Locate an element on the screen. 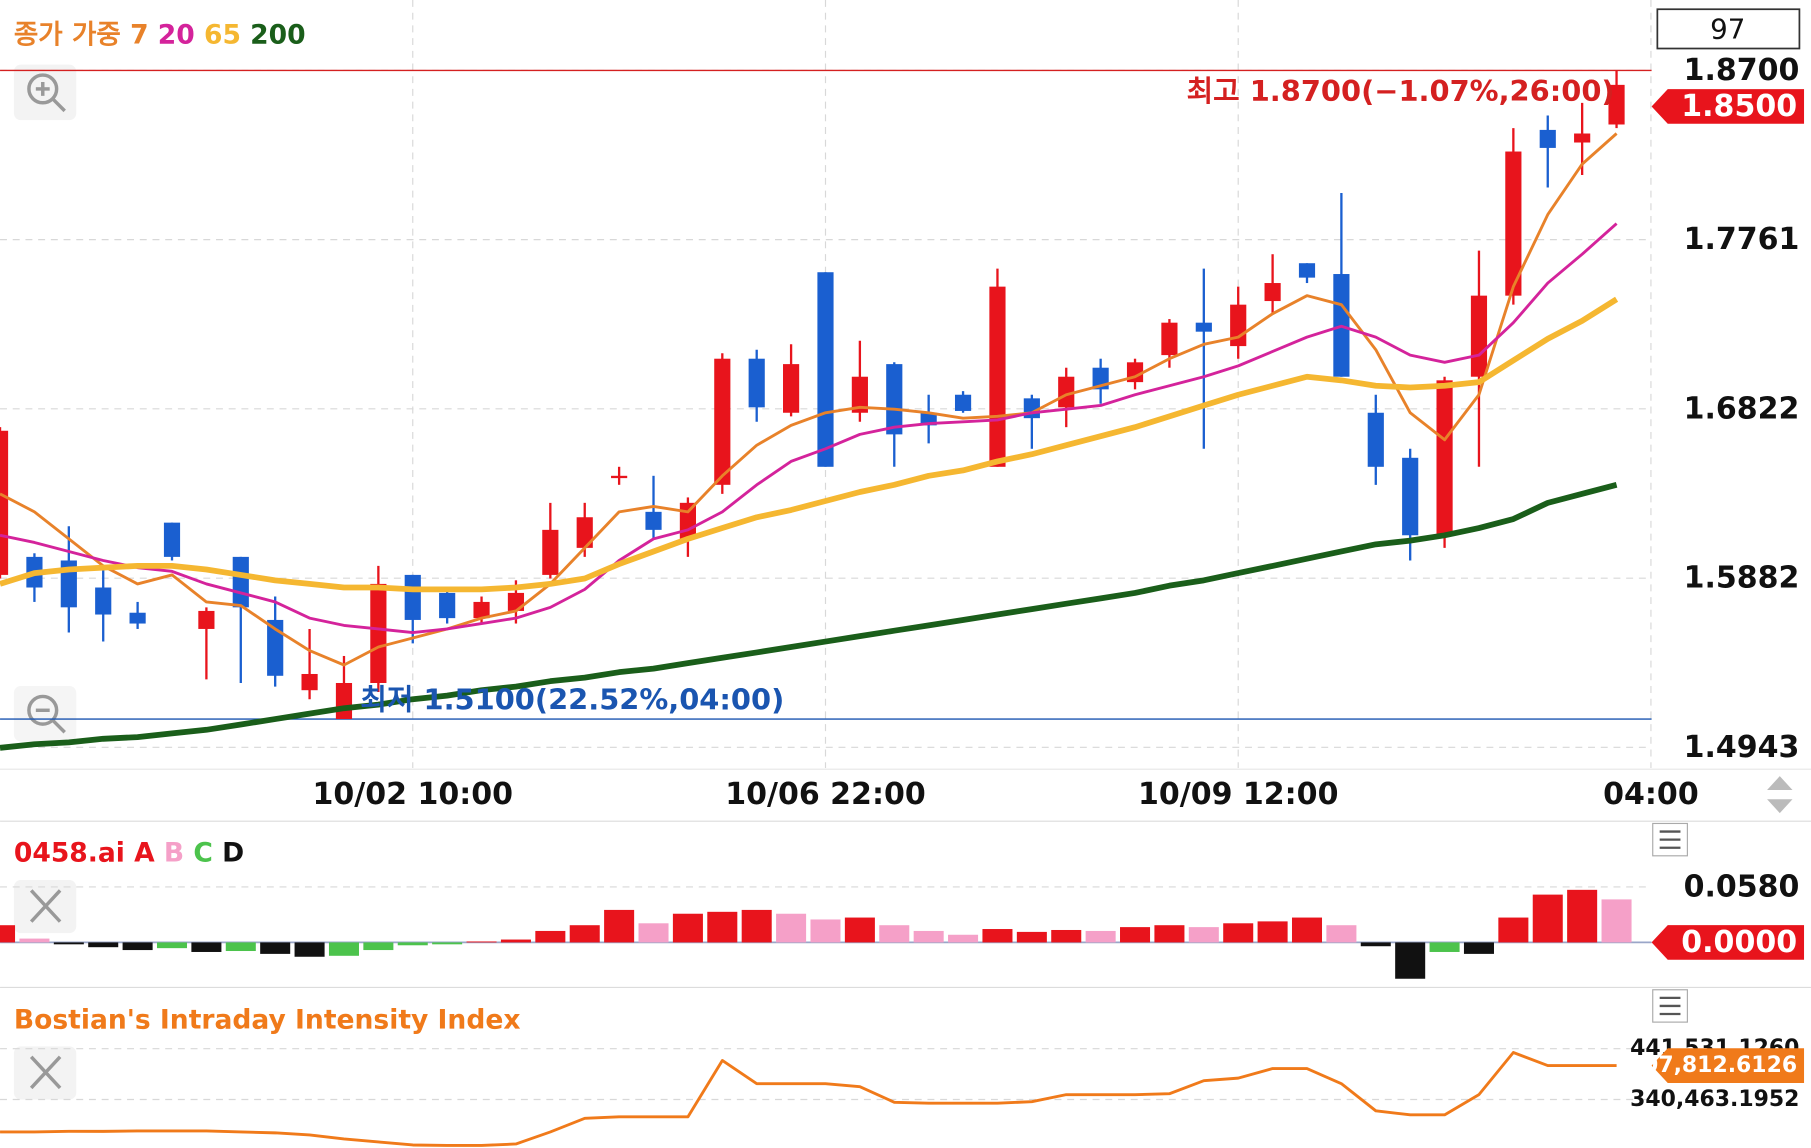 The width and height of the screenshot is (1811, 1148). annotation-label: 최고 1.8700(−1.07%,26:00) is located at coordinates (1401, 91).